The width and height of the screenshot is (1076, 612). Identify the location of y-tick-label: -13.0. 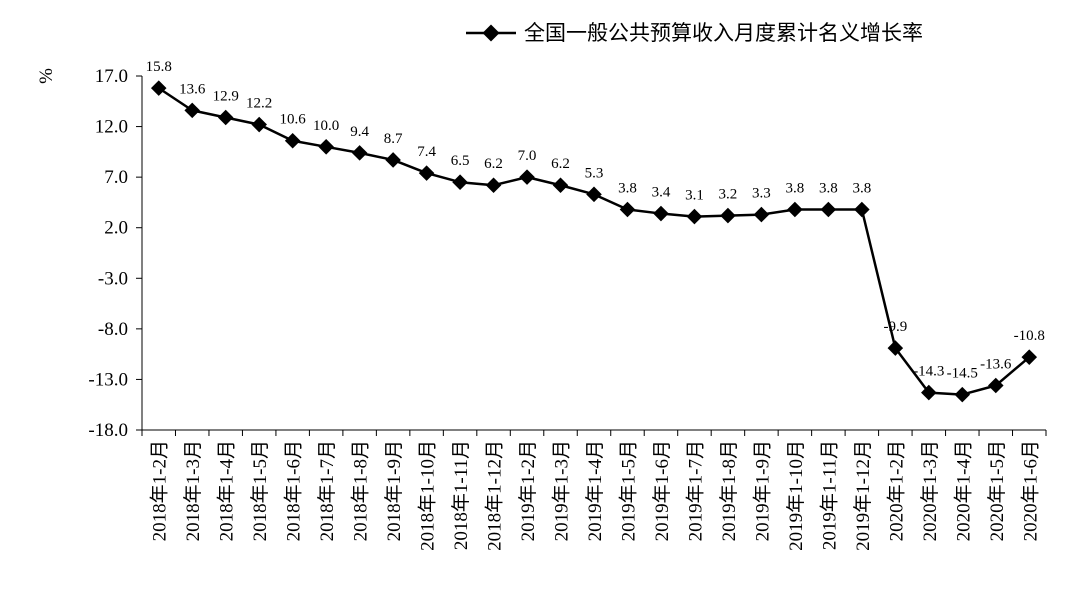
(108, 379).